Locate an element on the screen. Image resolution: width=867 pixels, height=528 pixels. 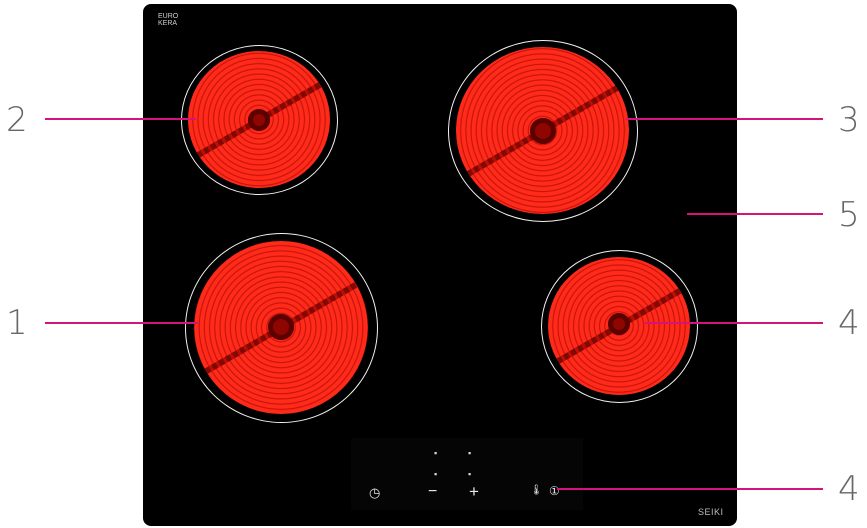
heating-zone-front-left is located at coordinates (281, 328).